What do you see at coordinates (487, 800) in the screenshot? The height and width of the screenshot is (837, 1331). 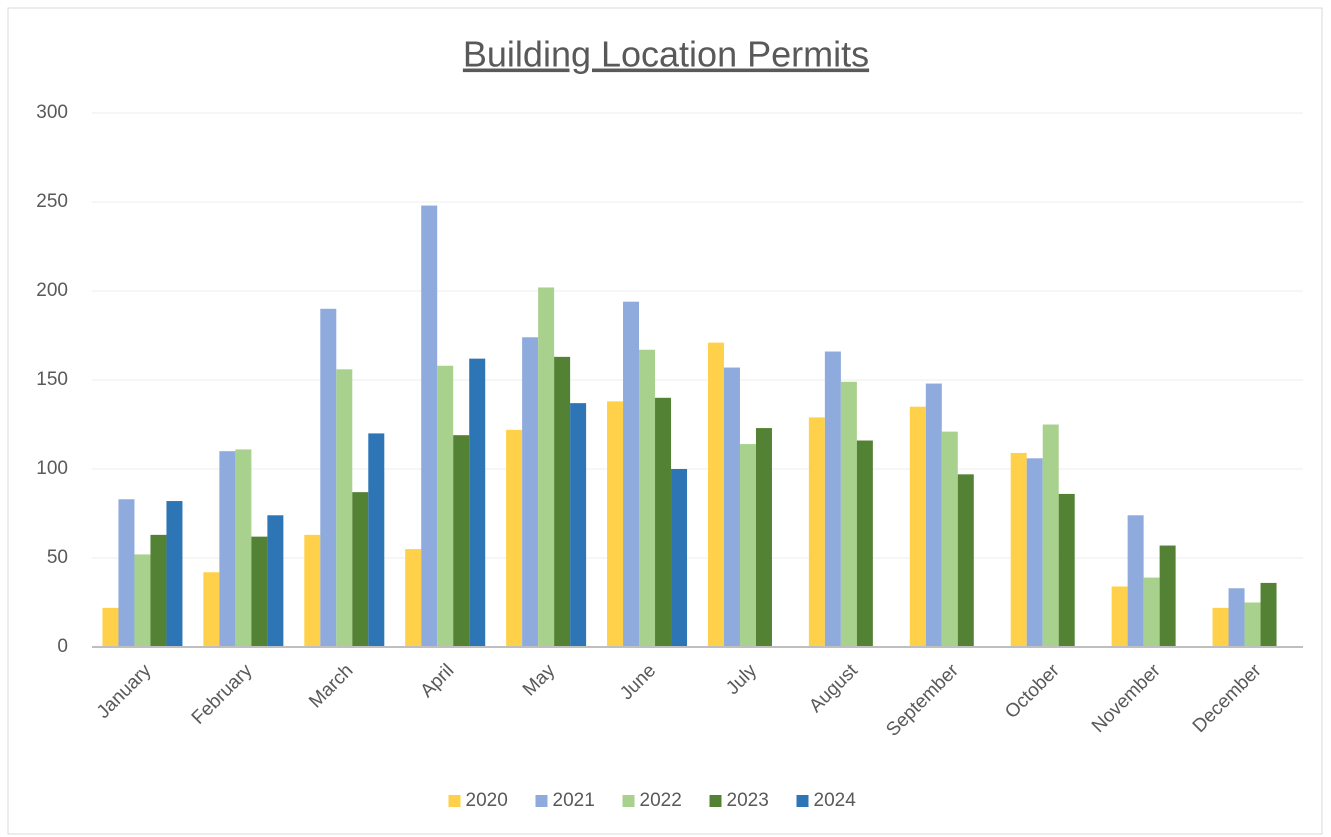 I see `legend-label: 2020` at bounding box center [487, 800].